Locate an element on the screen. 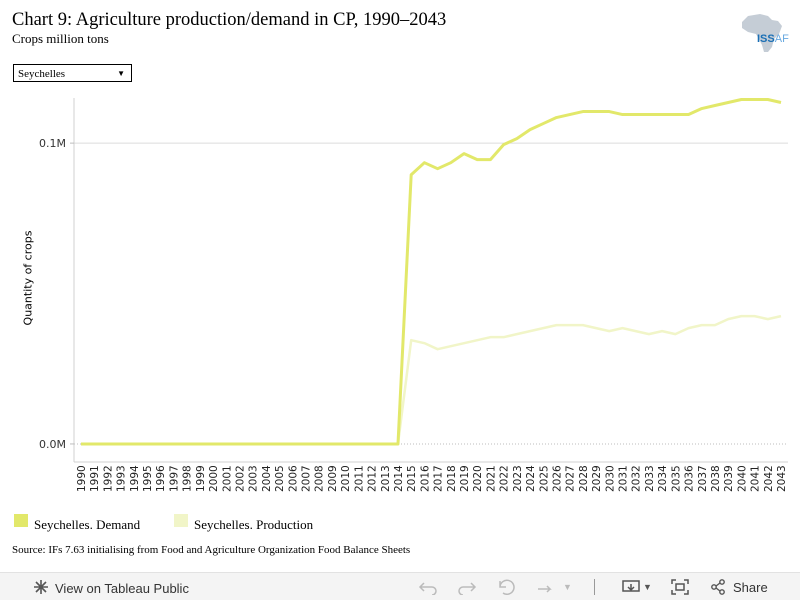  x-tick-label: 2023 is located at coordinates (518, 478).